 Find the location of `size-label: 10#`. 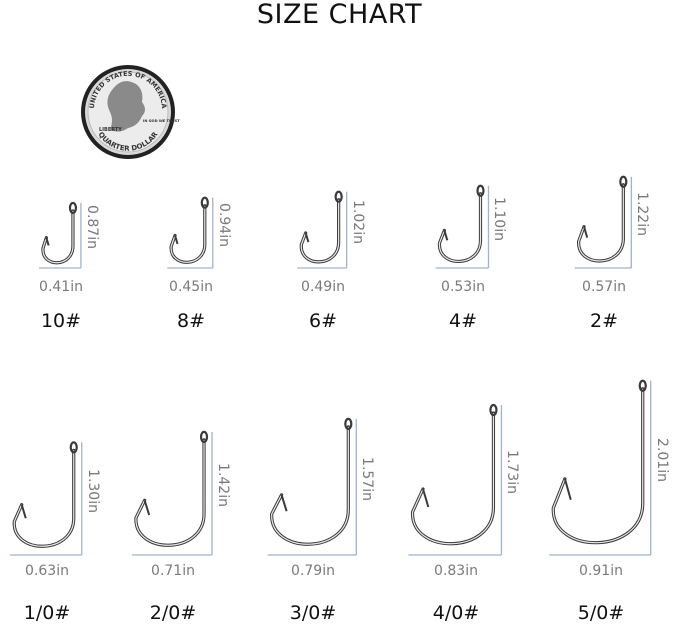

size-label: 10# is located at coordinates (61, 321).